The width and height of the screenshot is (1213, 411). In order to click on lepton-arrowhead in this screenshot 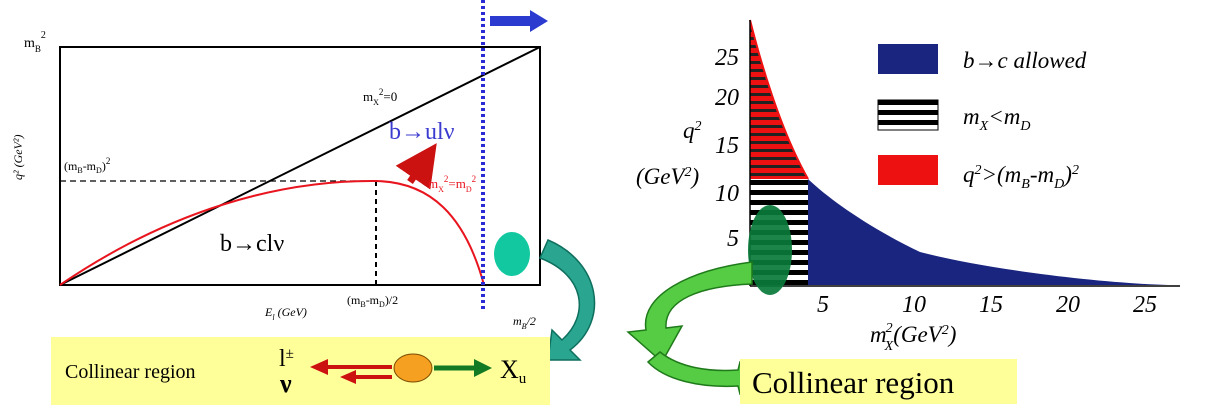, I will do `click(319, 367)`.